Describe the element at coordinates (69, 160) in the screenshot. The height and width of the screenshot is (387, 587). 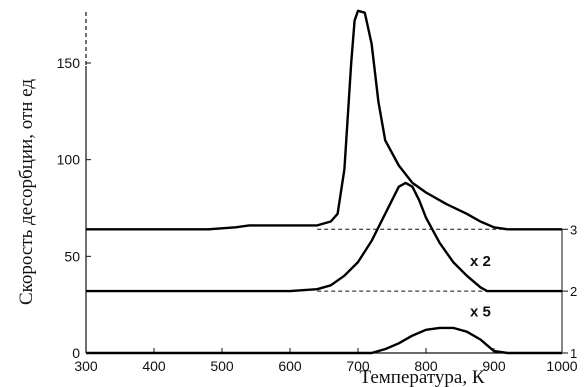
I see `y-tick-label: 100` at that location.